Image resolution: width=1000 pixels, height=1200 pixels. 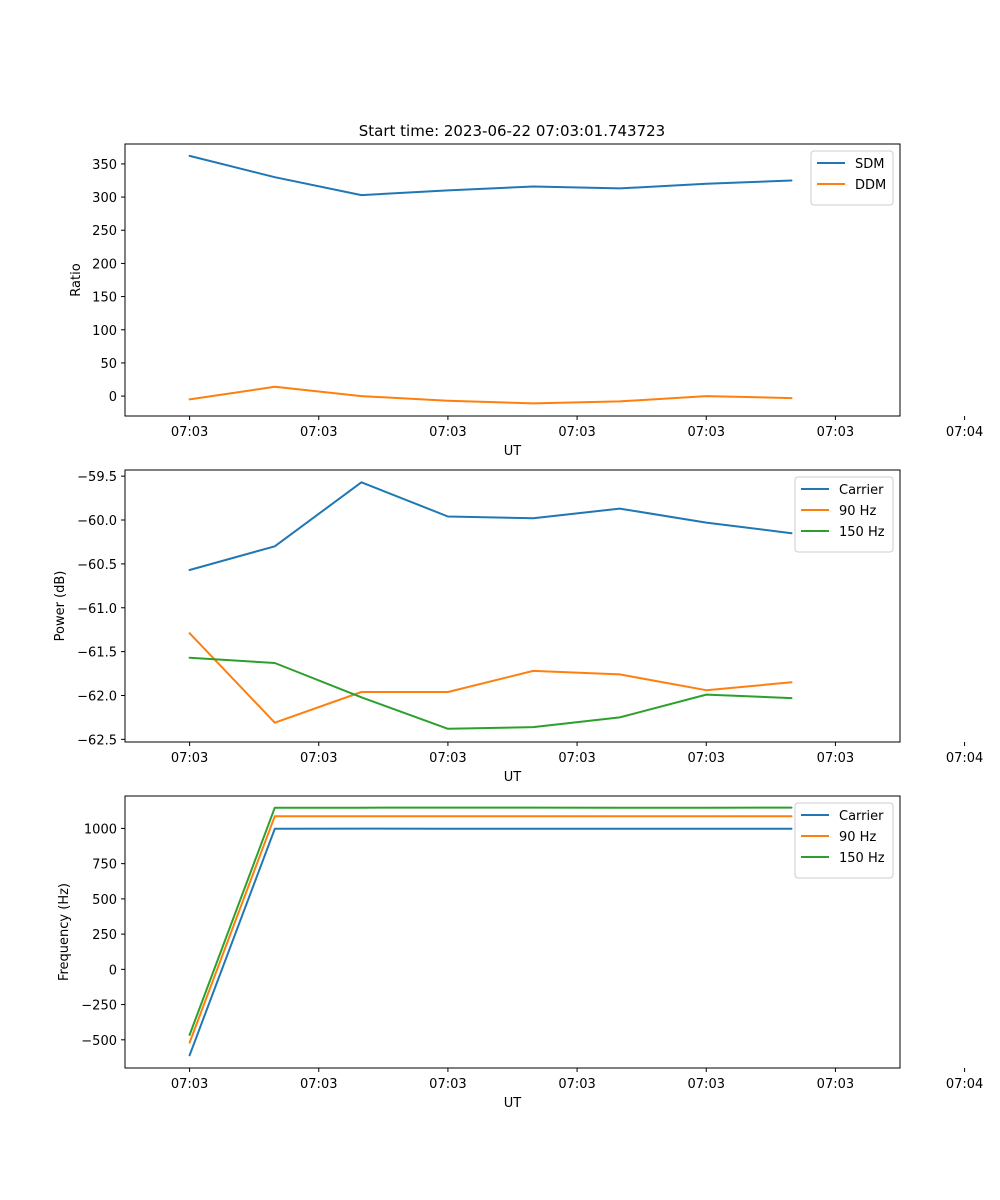 I want to click on series-line-sdm, so click(x=490, y=175).